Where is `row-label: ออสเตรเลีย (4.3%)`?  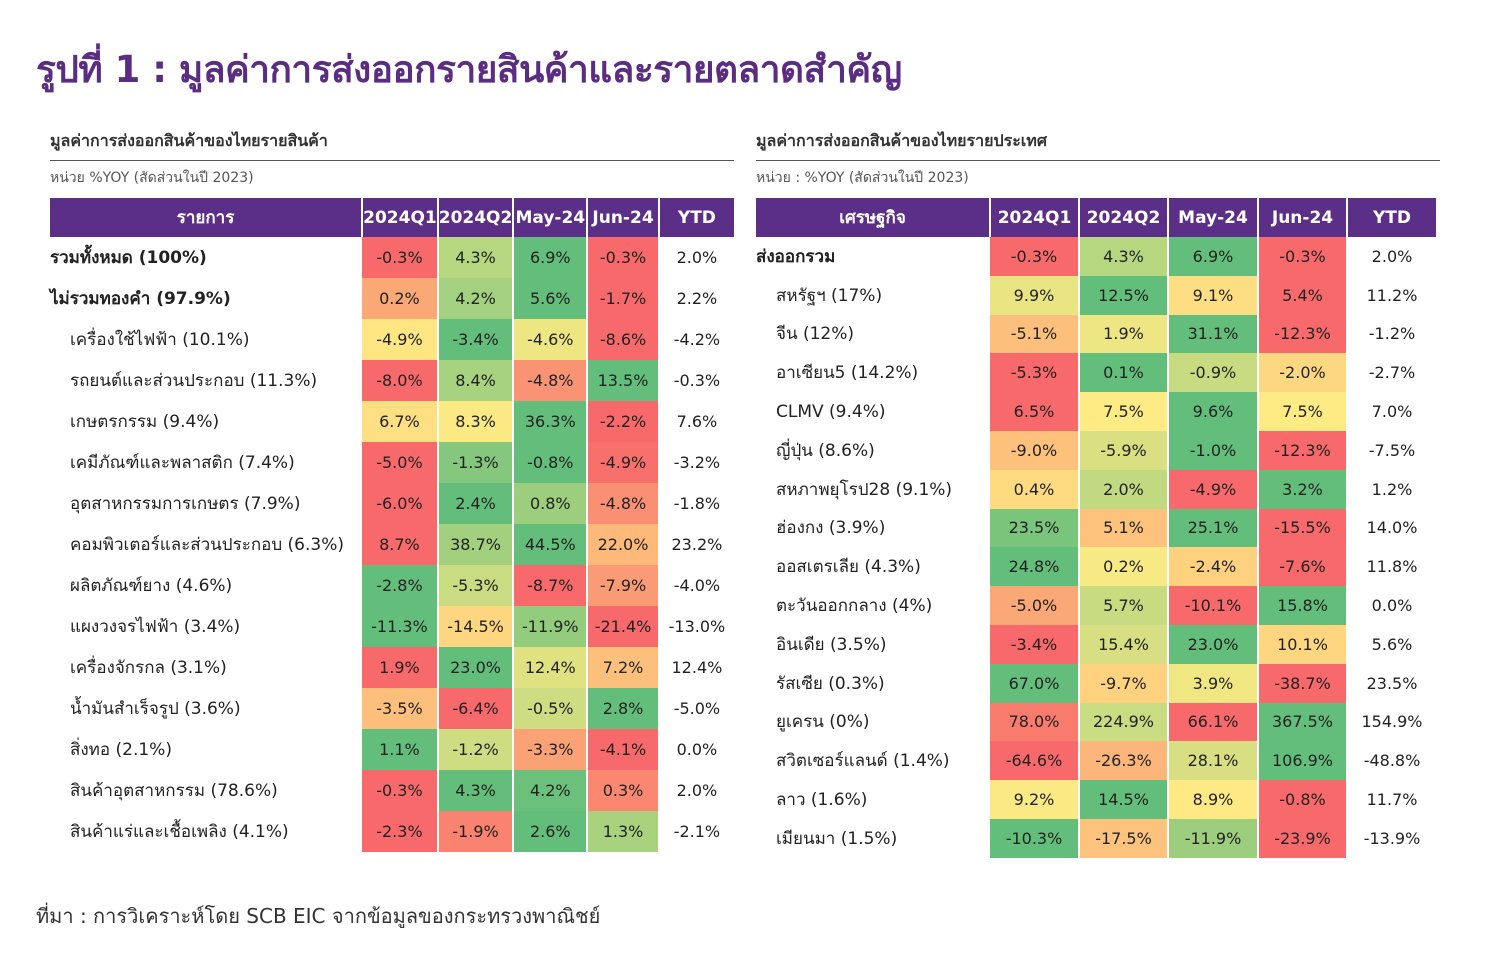
row-label: ออสเตรเลีย (4.3%) is located at coordinates (848, 567).